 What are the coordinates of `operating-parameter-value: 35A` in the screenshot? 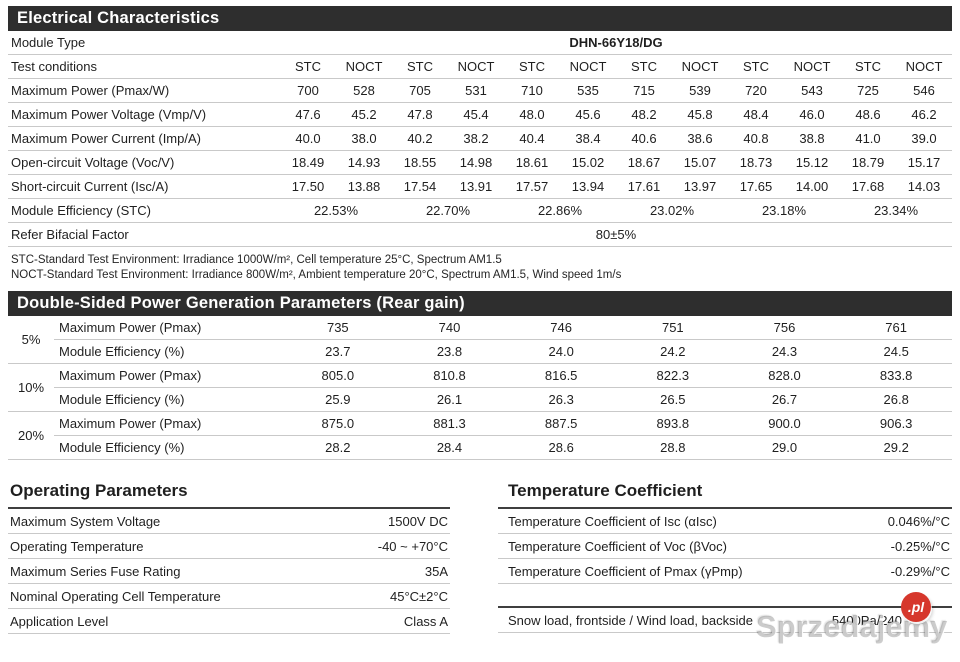 It's located at (436, 571).